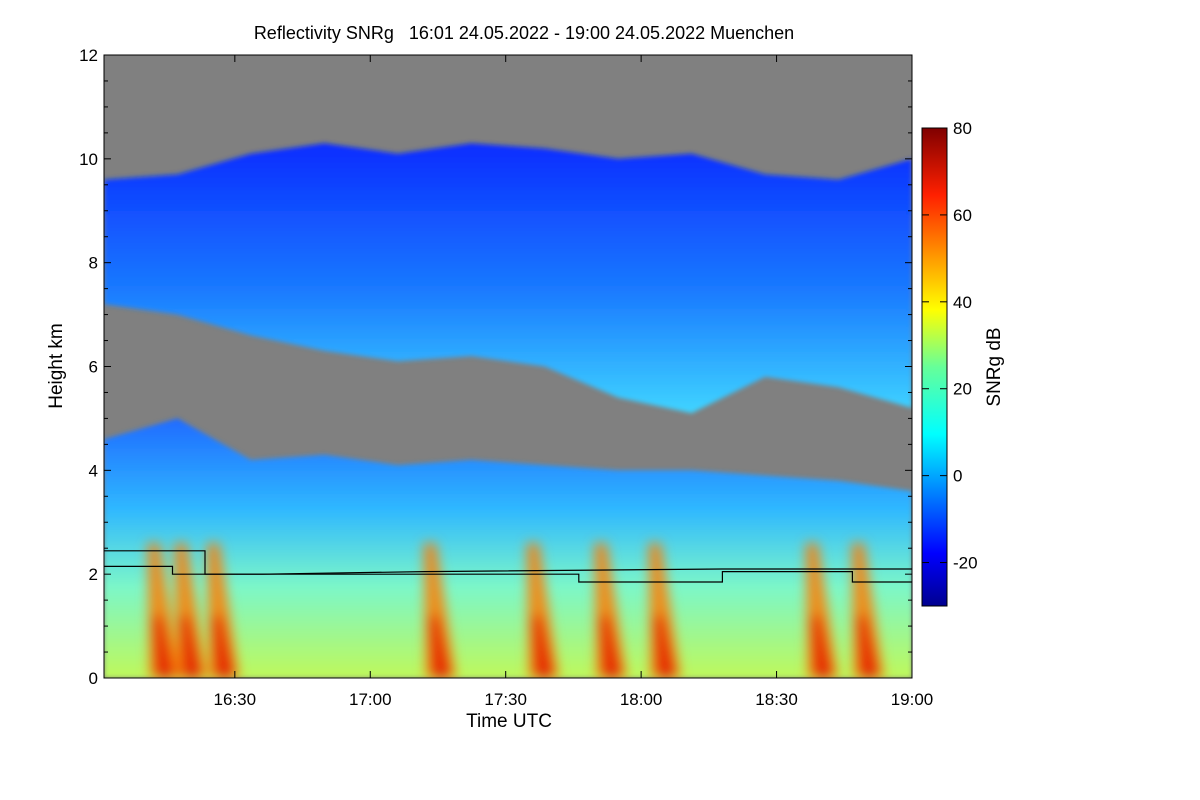 The image size is (1200, 800). I want to click on overlay-lines, so click(508, 566).